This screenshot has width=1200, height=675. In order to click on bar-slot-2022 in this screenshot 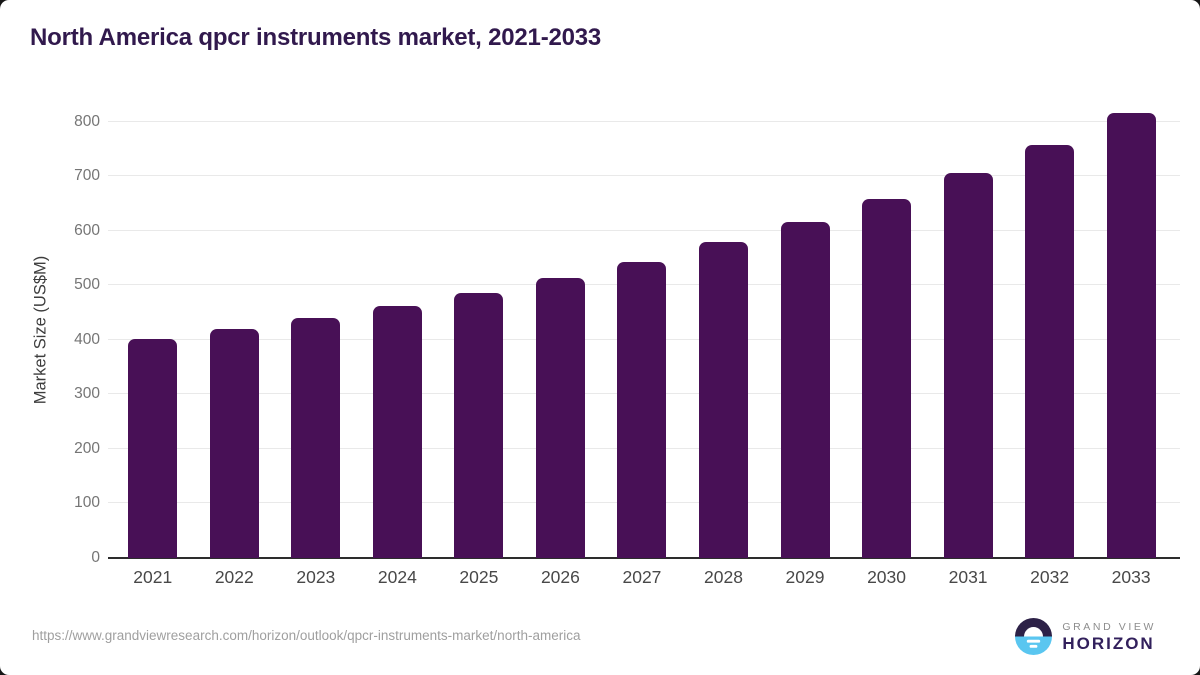, I will do `click(235, 329)`.